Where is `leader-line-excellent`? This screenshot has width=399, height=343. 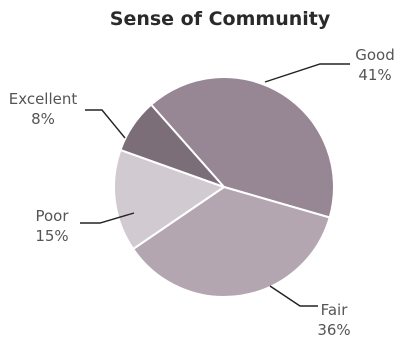
leader-line-excellent is located at coordinates (105, 124).